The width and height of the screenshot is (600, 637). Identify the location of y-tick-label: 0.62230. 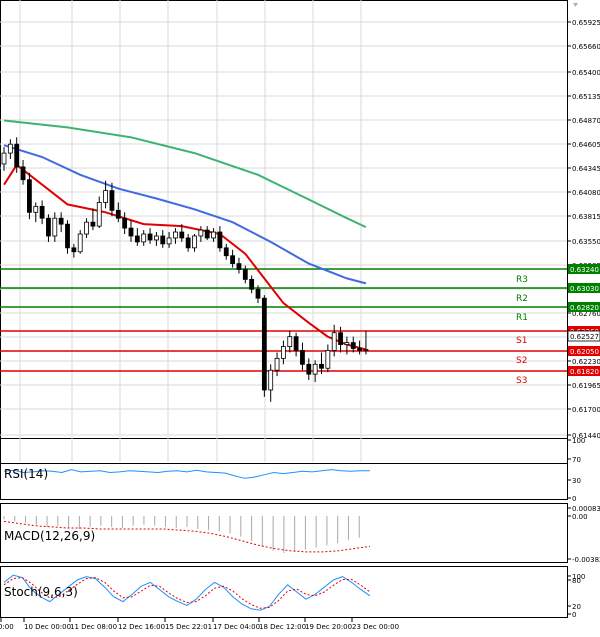
(586, 362).